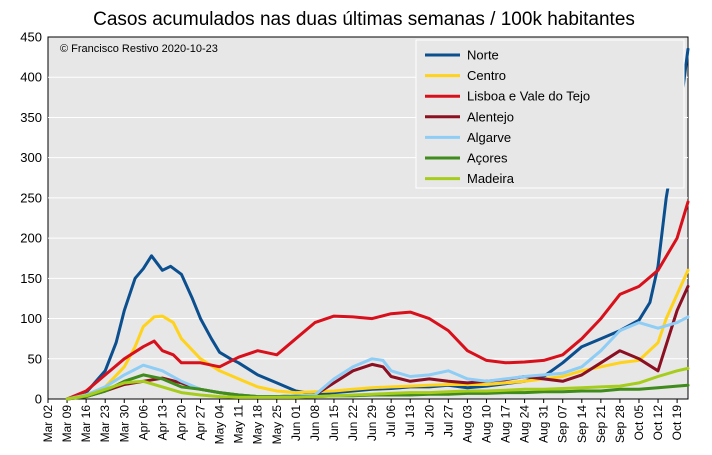  What do you see at coordinates (31, 278) in the screenshot?
I see `y-tick-label: 150` at bounding box center [31, 278].